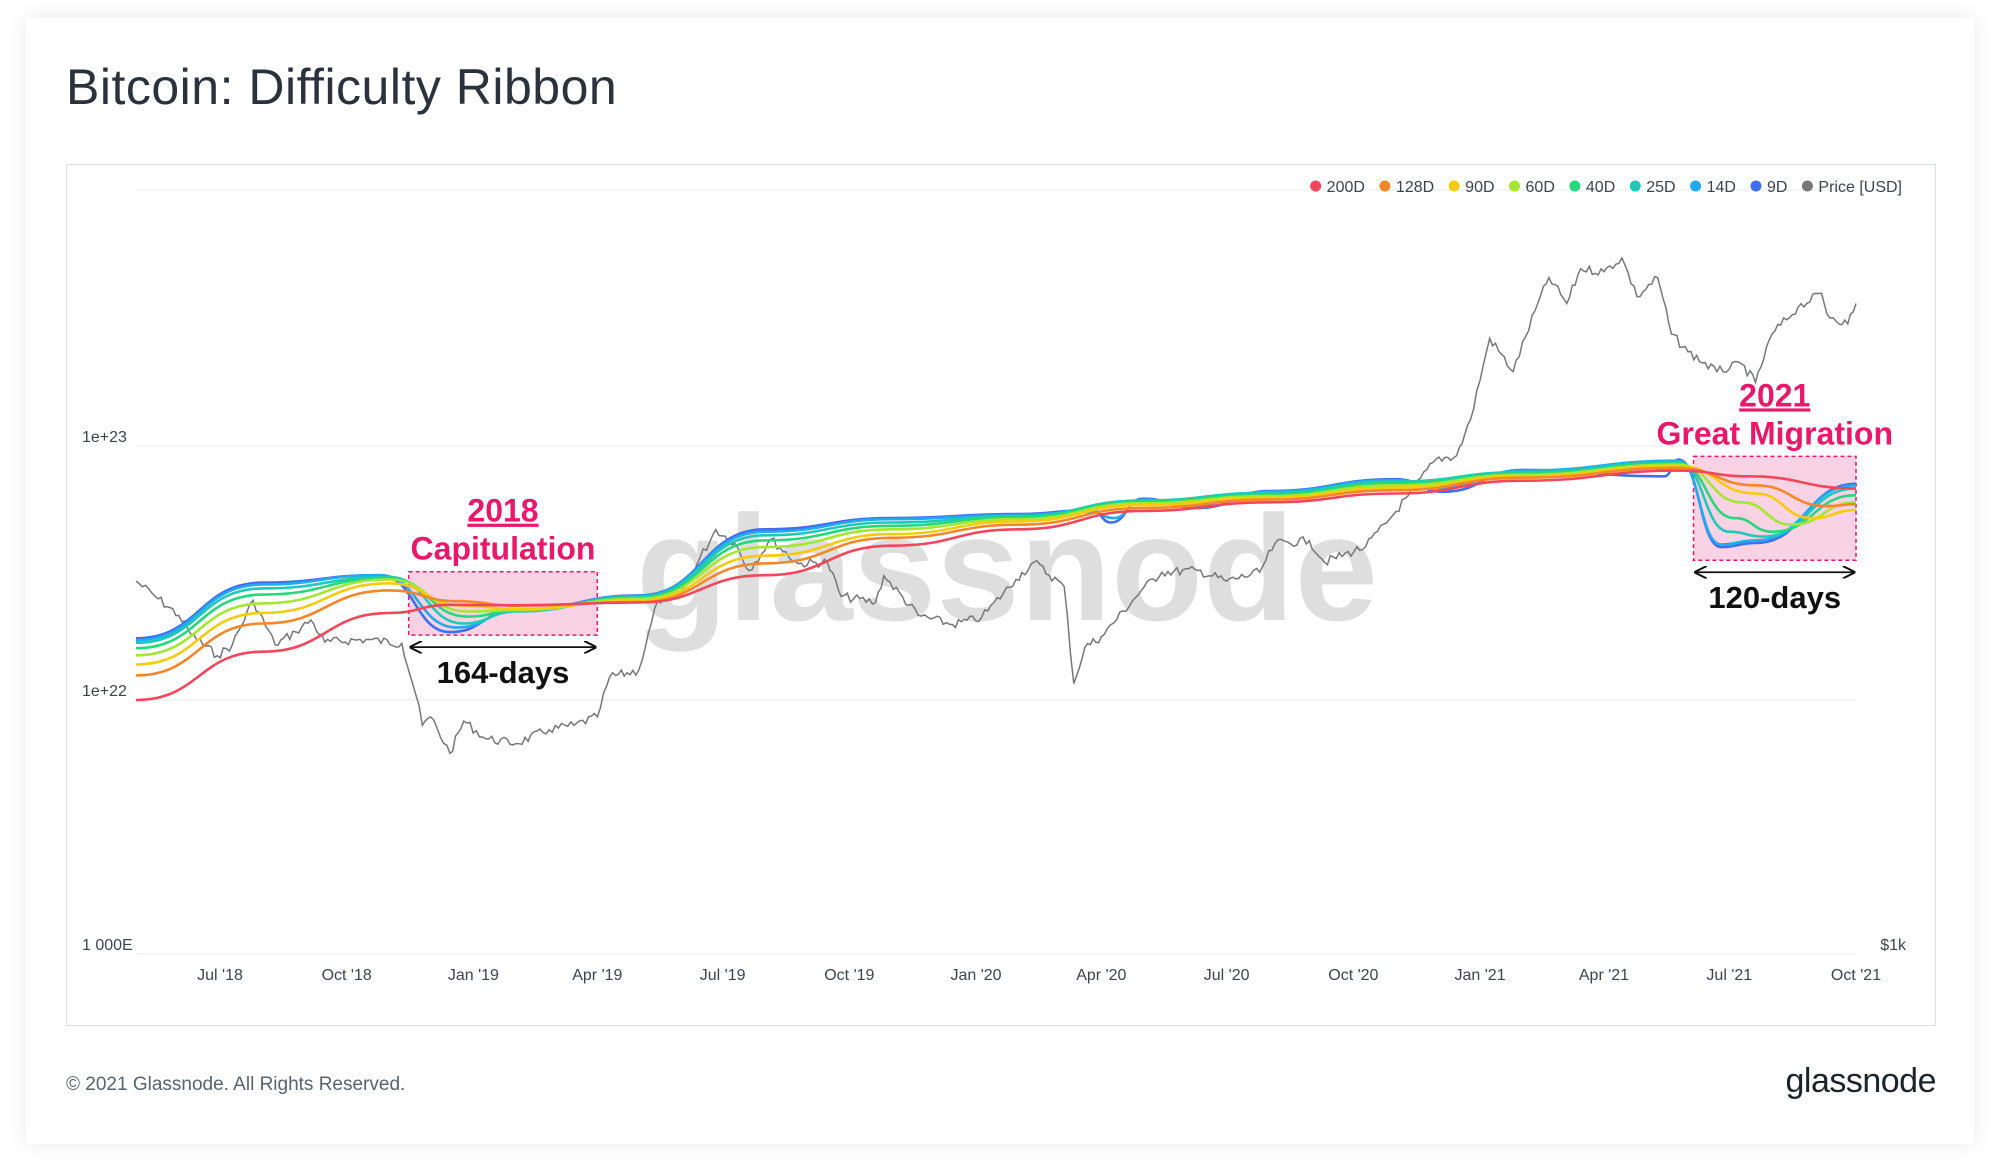 Image resolution: width=2000 pixels, height=1171 pixels. I want to click on legend-dot-price, so click(1807, 186).